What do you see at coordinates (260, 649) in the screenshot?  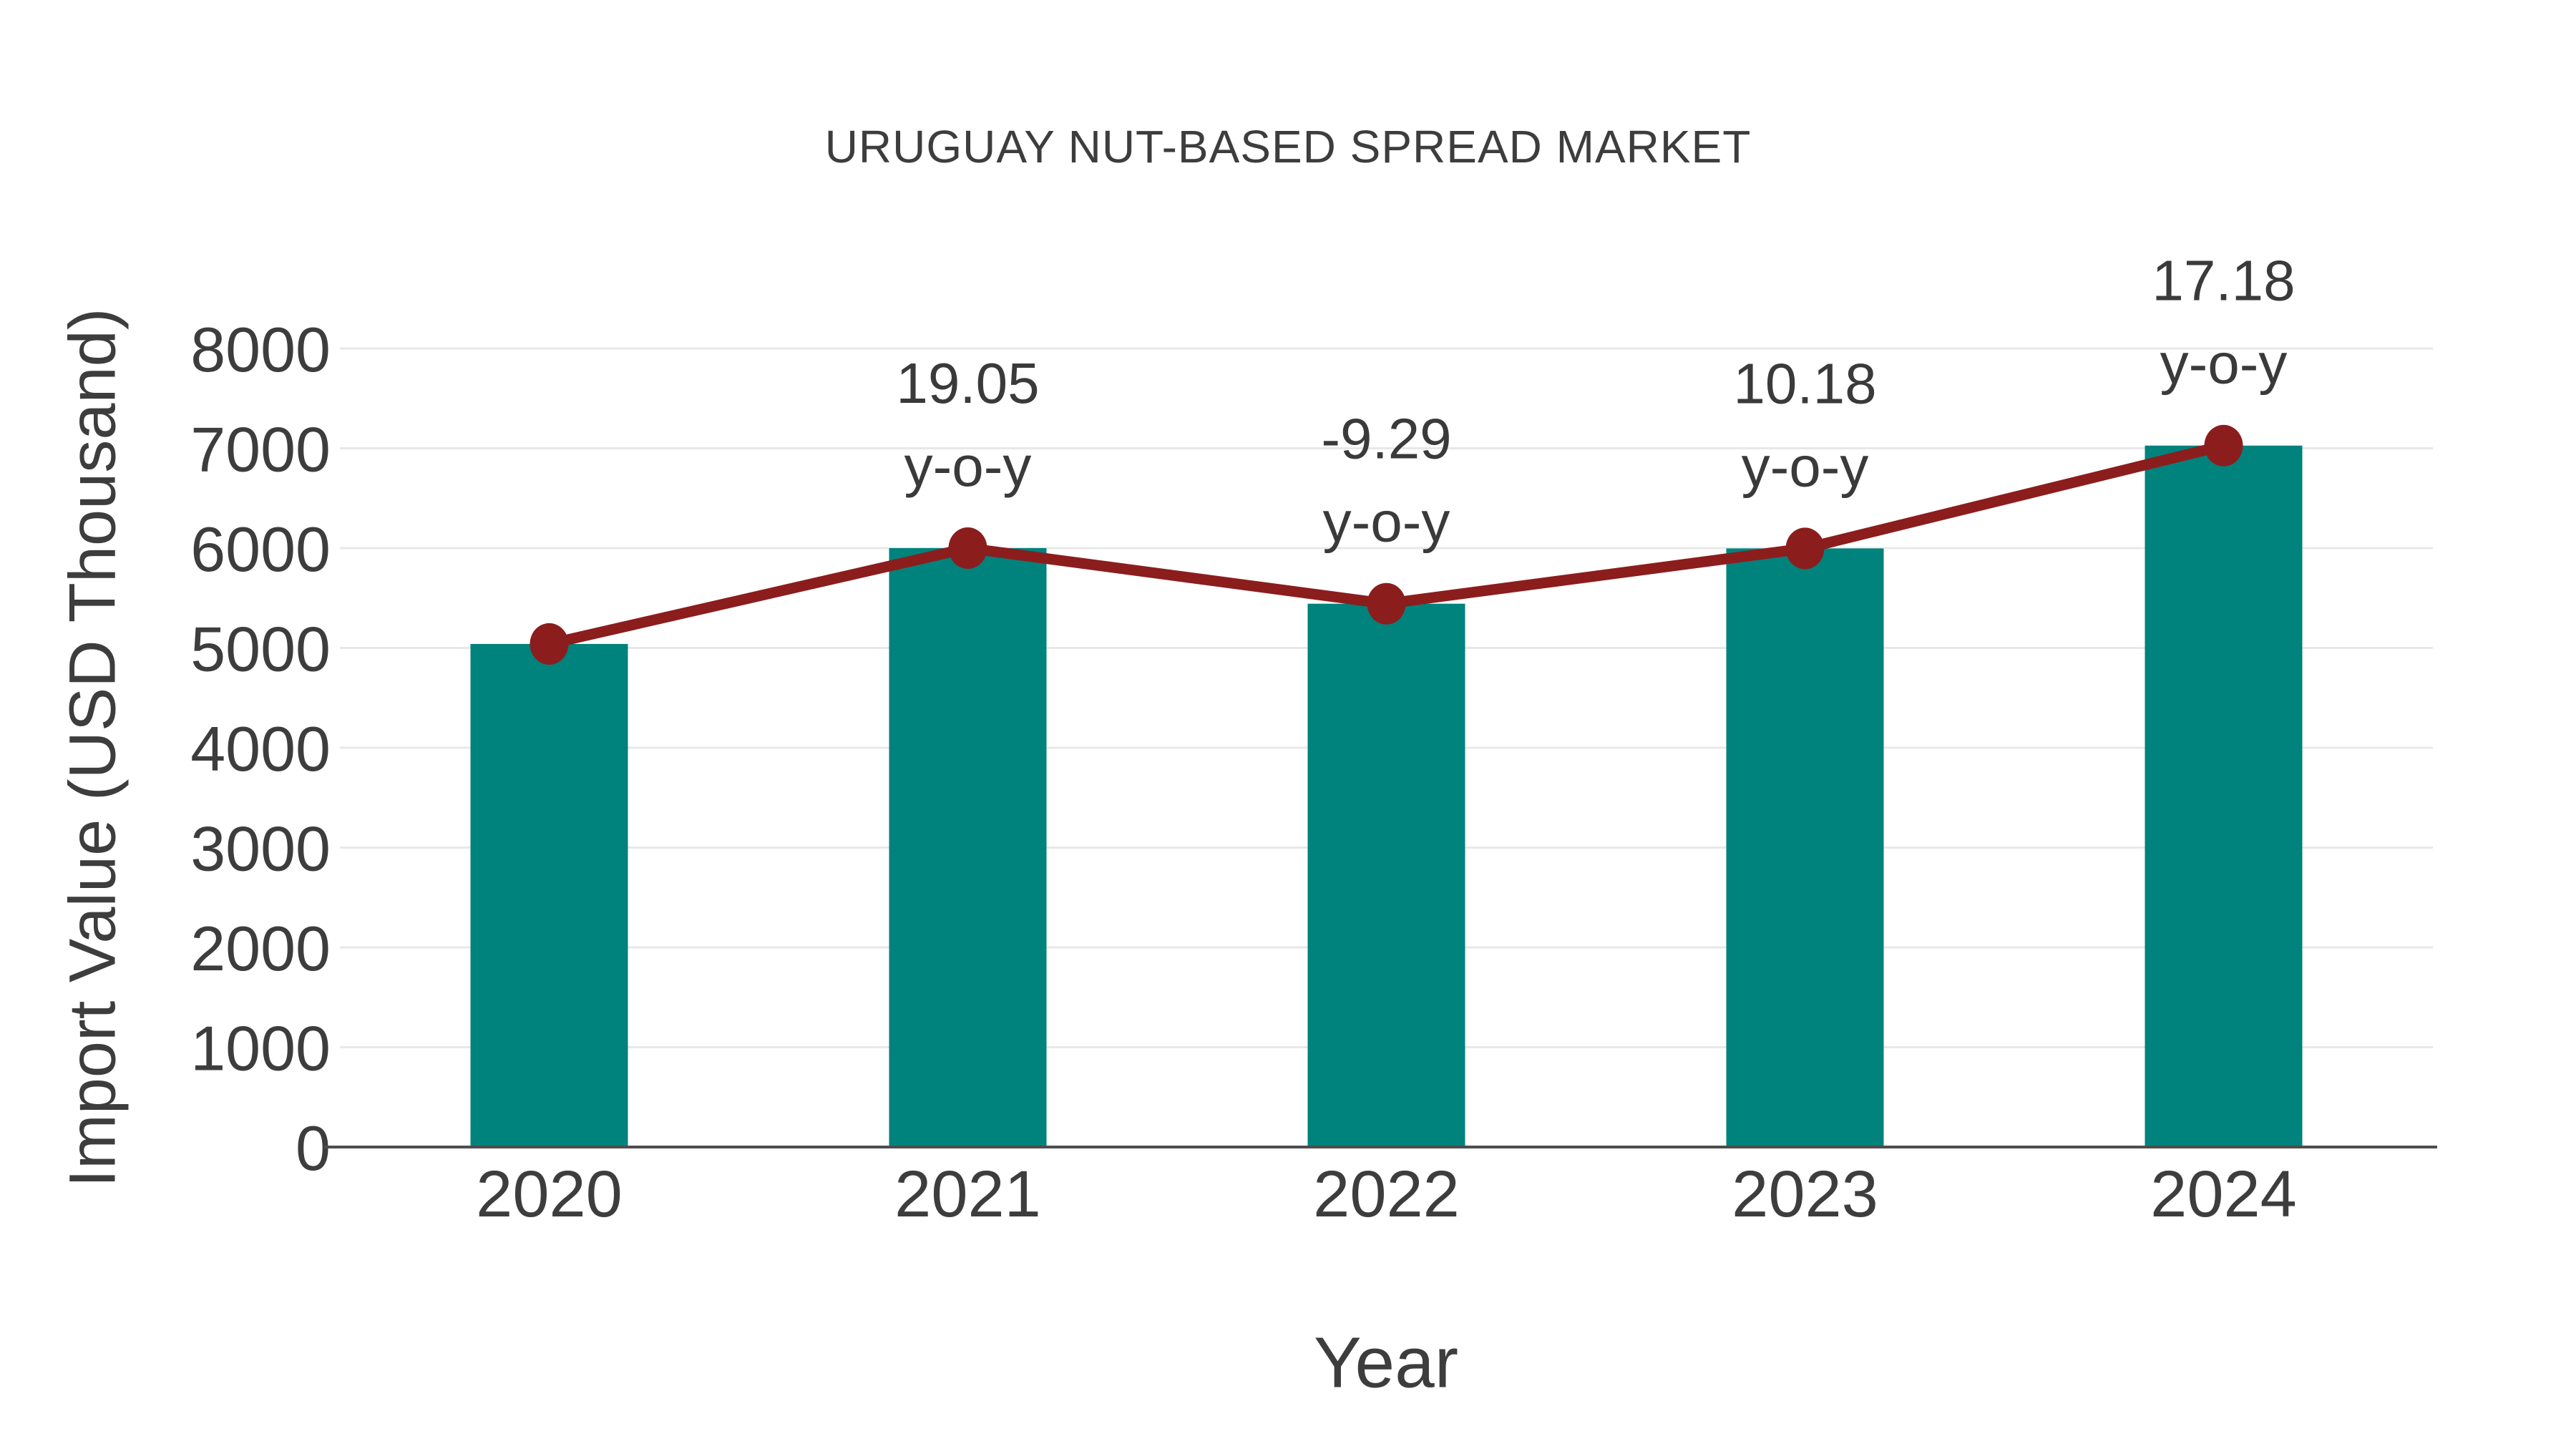 I see `y-tick-label: 5000` at bounding box center [260, 649].